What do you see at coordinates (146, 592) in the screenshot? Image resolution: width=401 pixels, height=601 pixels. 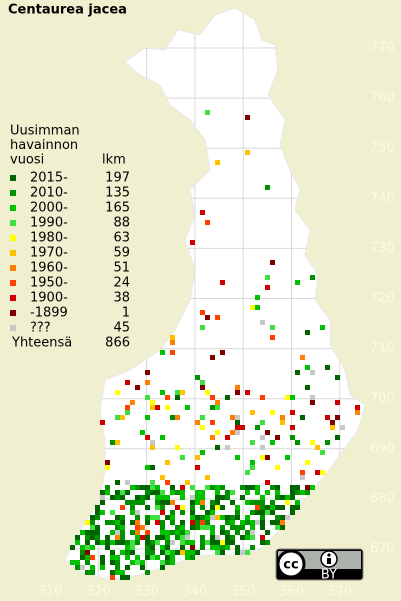 I see `x-axis-label: 330` at bounding box center [146, 592].